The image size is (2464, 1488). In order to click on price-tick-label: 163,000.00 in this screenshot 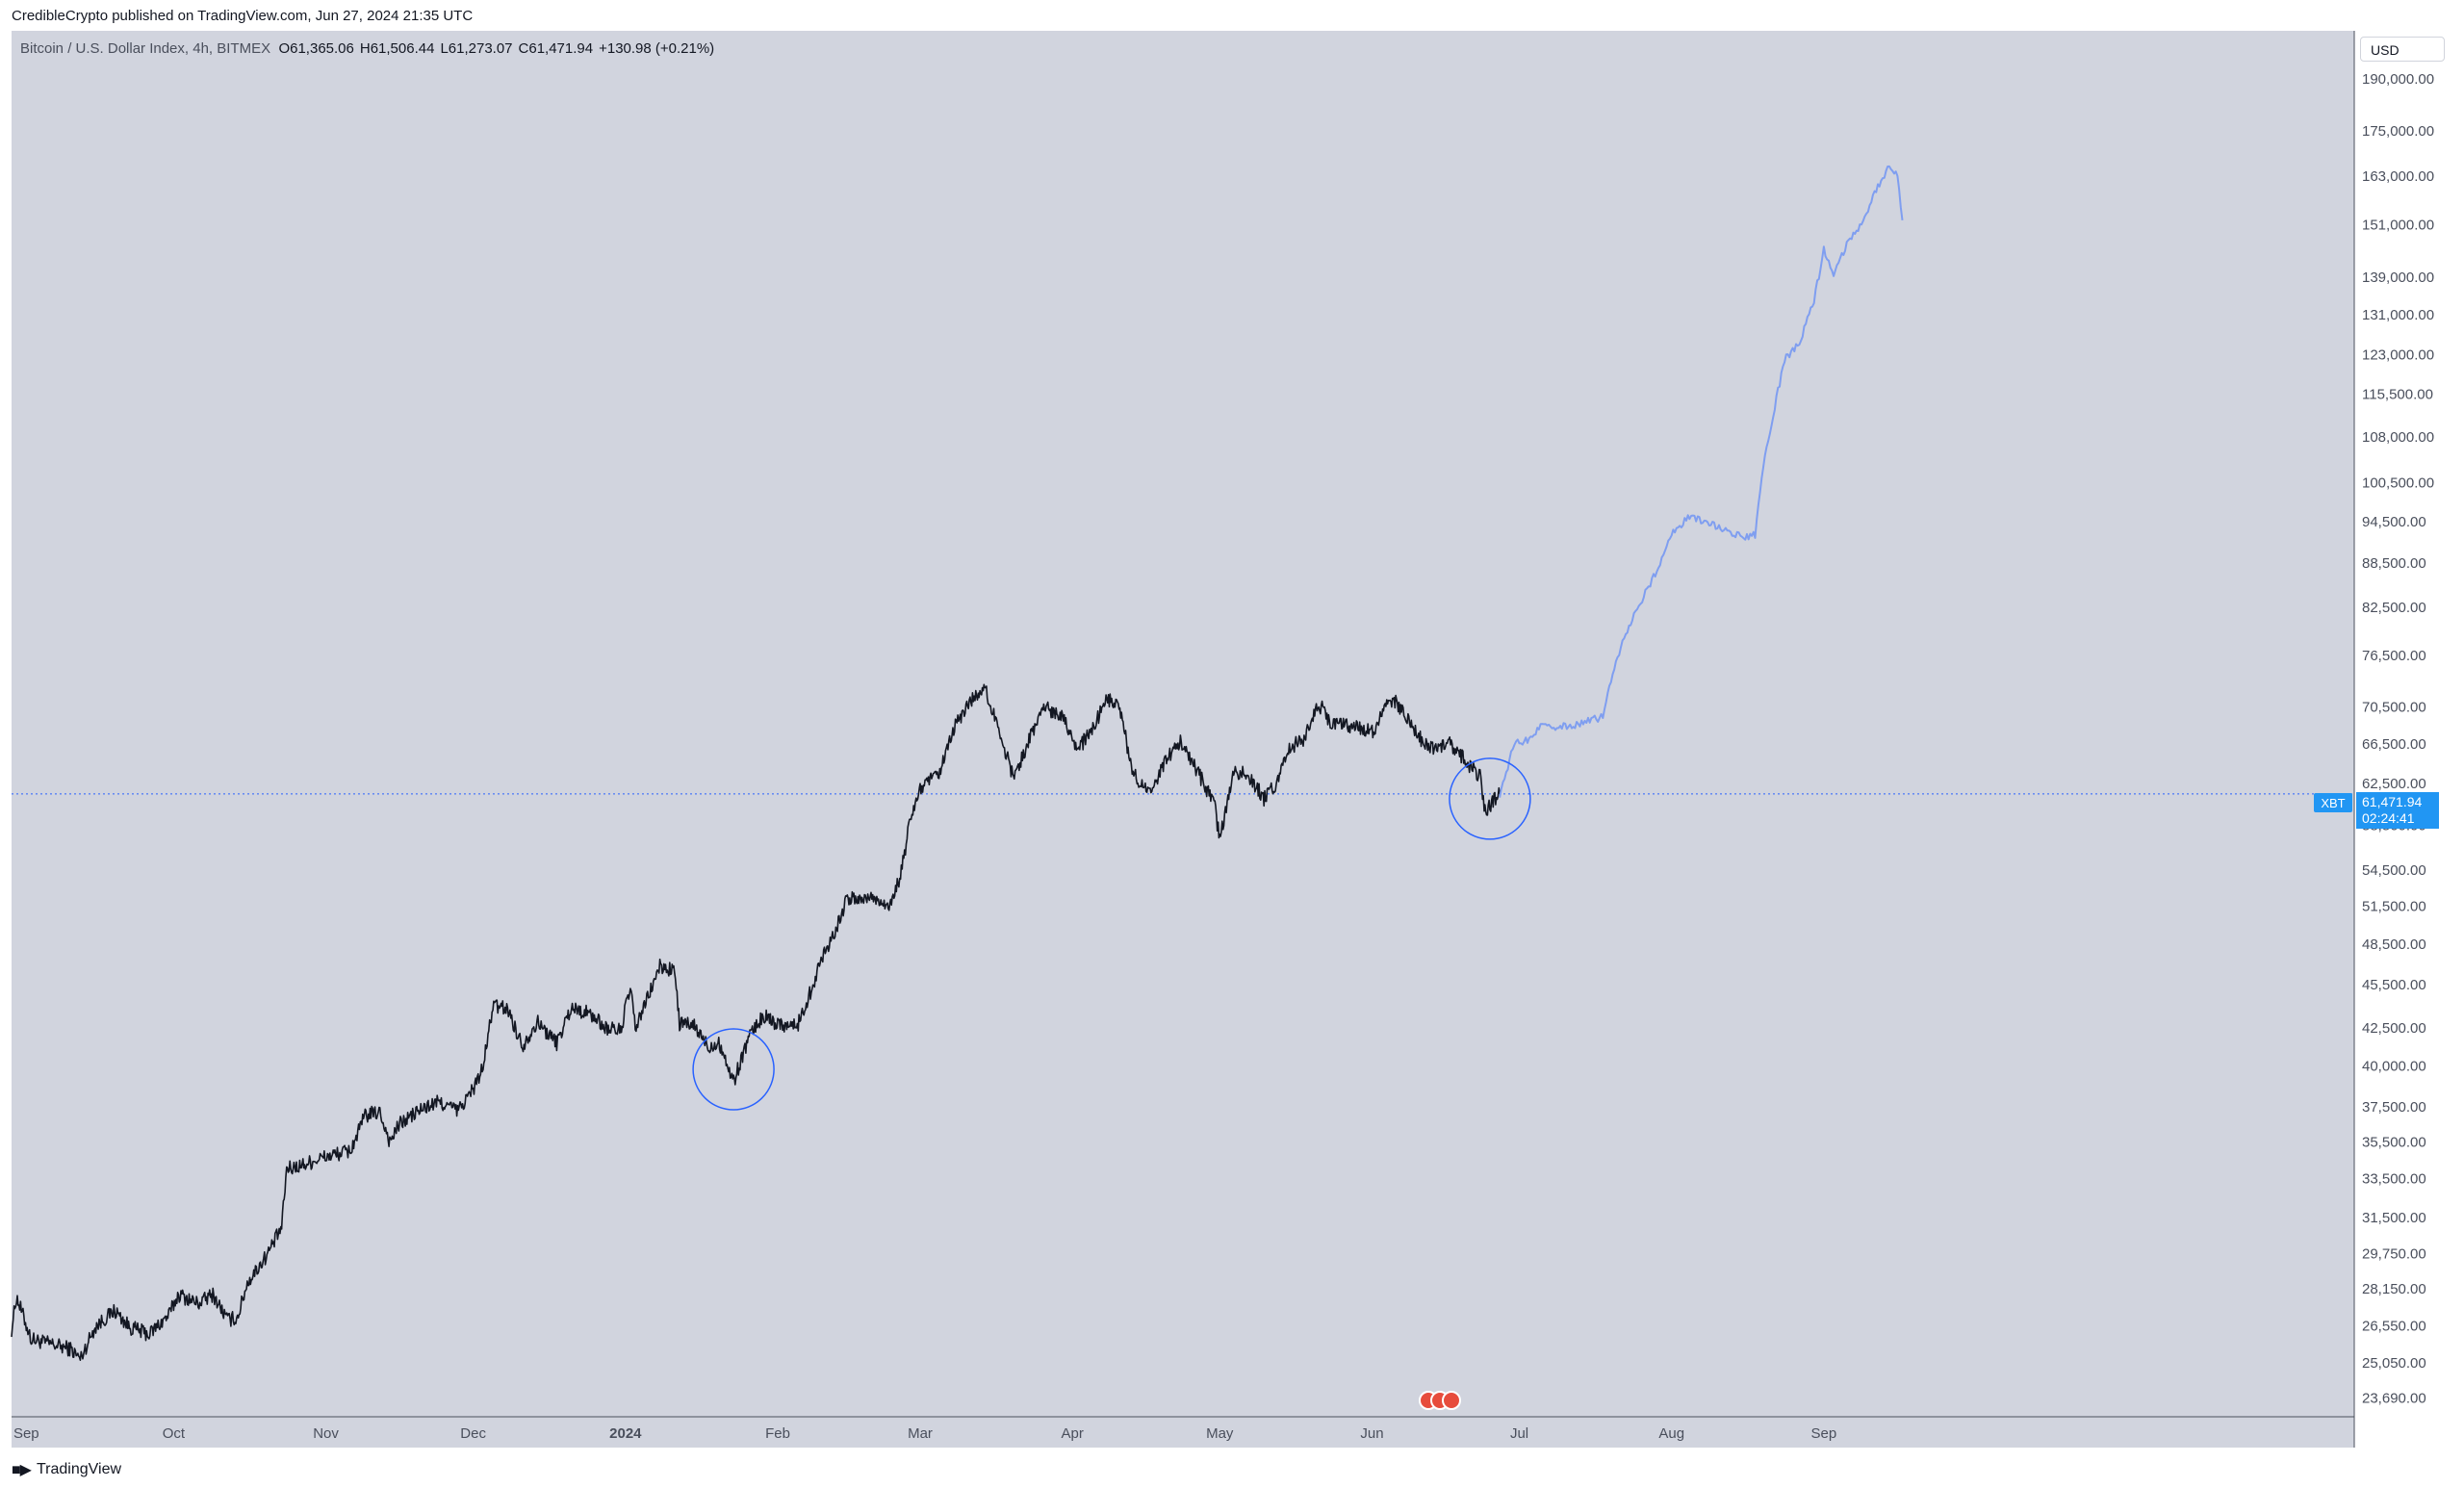, I will do `click(2398, 177)`.